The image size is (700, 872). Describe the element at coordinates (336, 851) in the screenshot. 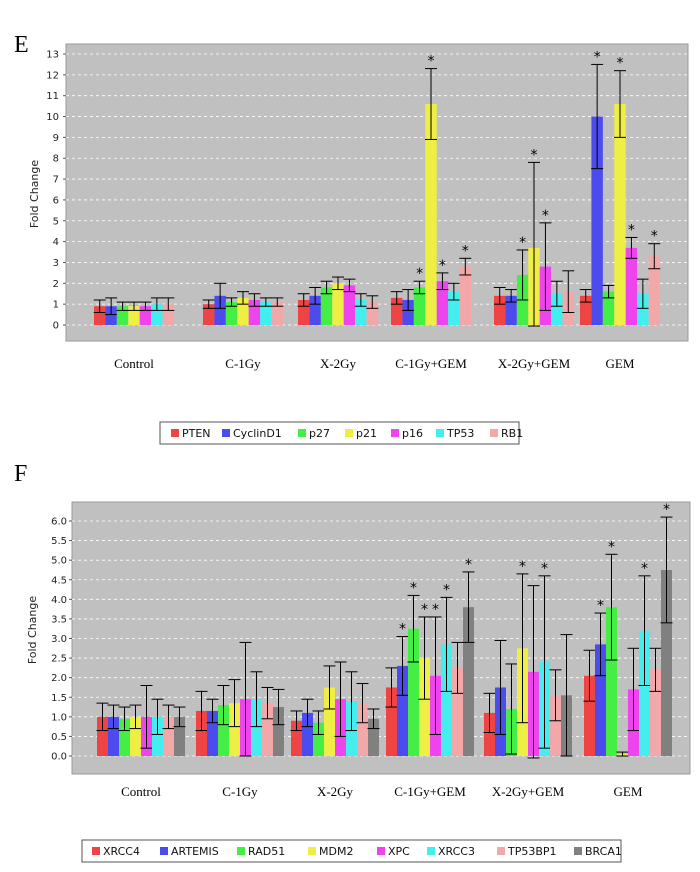

I see `legend-entry: MDM2` at that location.